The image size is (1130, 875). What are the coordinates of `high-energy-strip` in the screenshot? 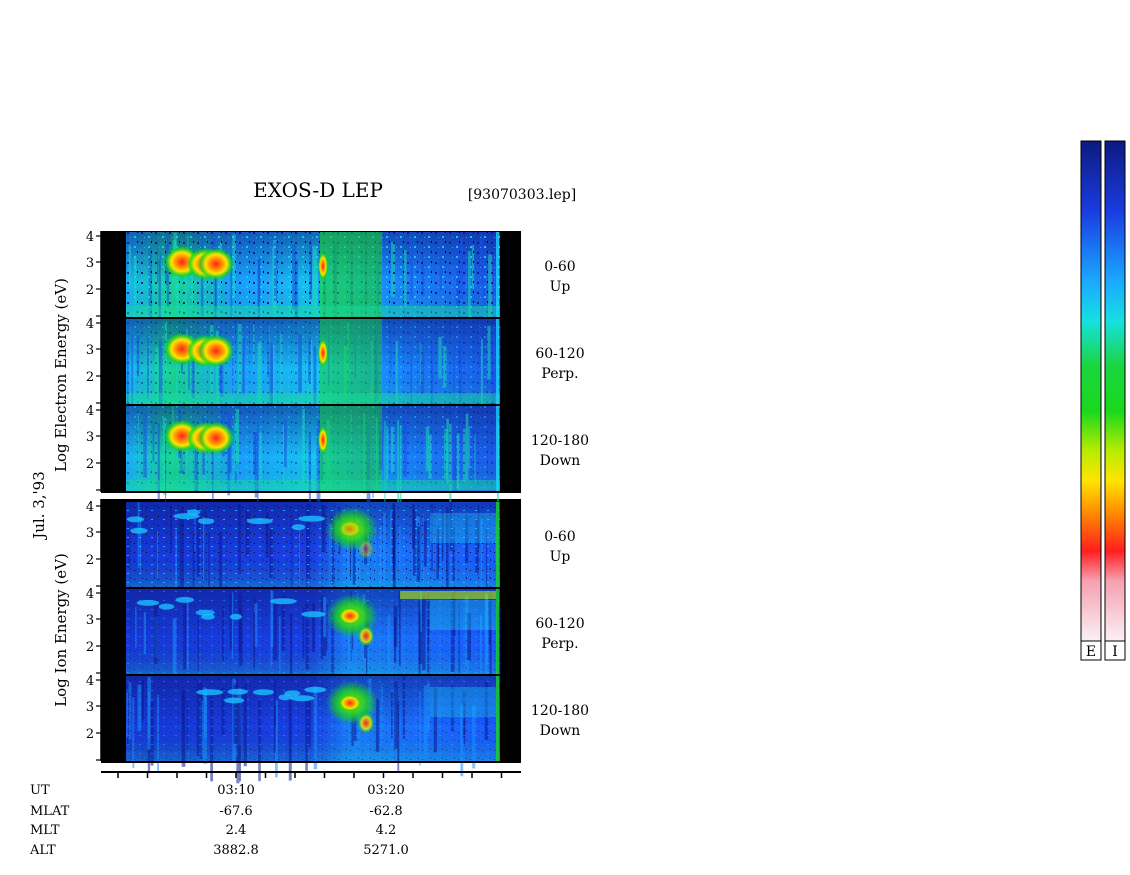 It's located at (448, 595).